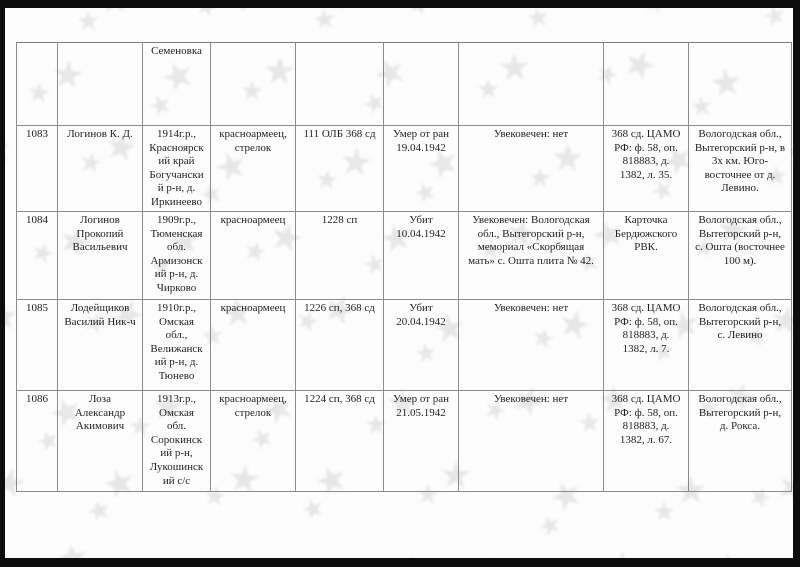  What do you see at coordinates (340, 169) in the screenshot?
I see `unit-cell: 111 ОЛБ 368 сд` at bounding box center [340, 169].